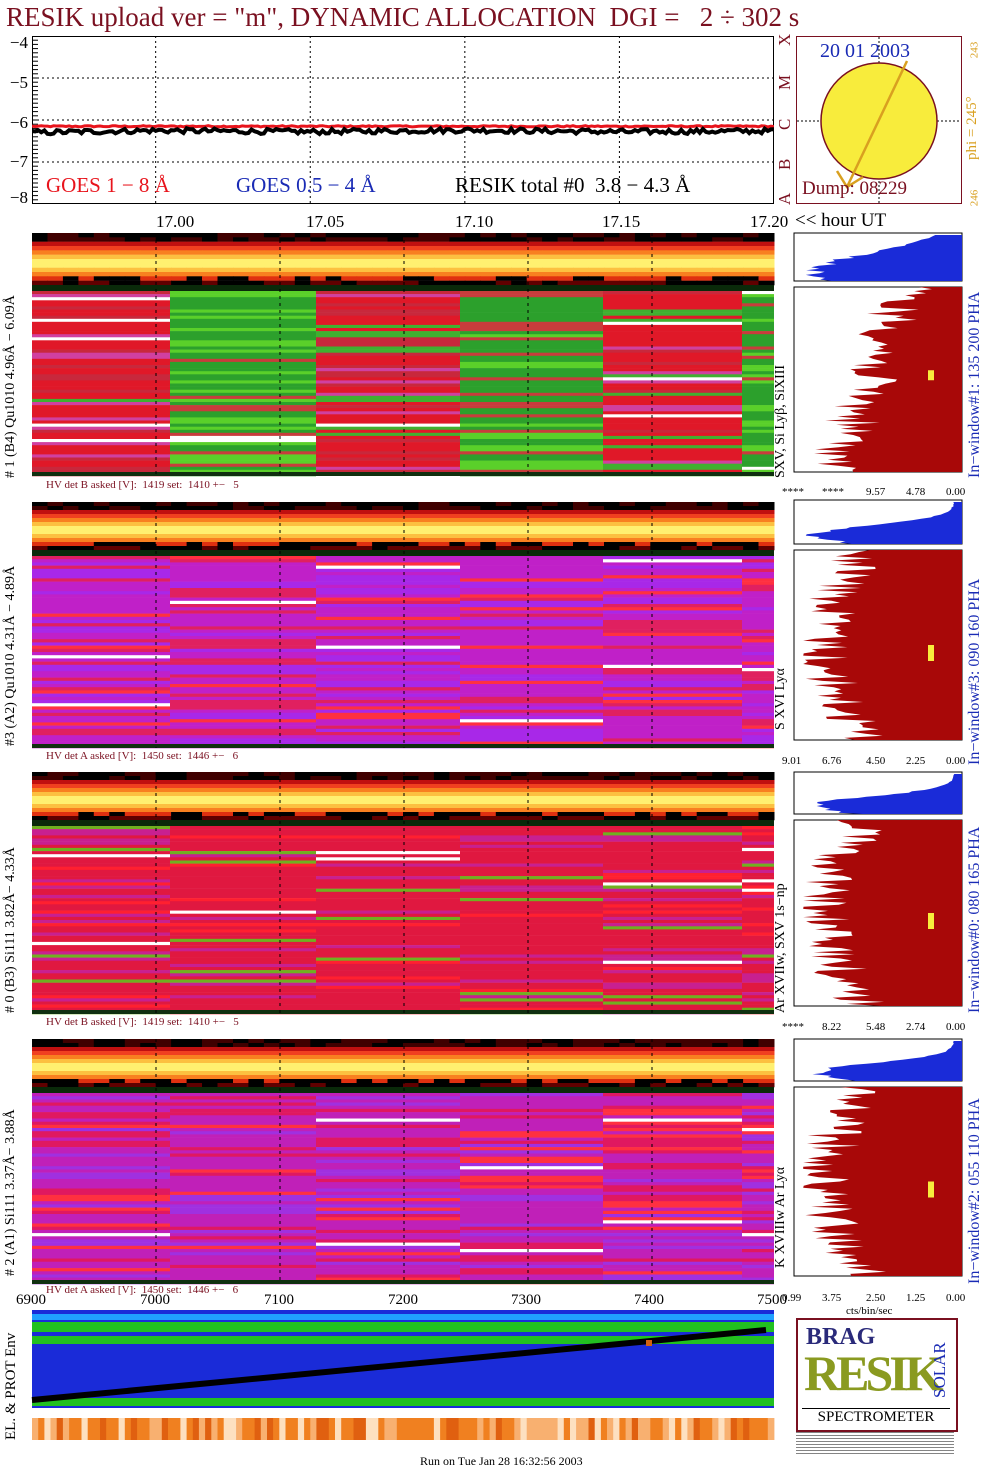 The width and height of the screenshot is (1004, 1476). I want to click on channel-2-separator, so click(403, 823).